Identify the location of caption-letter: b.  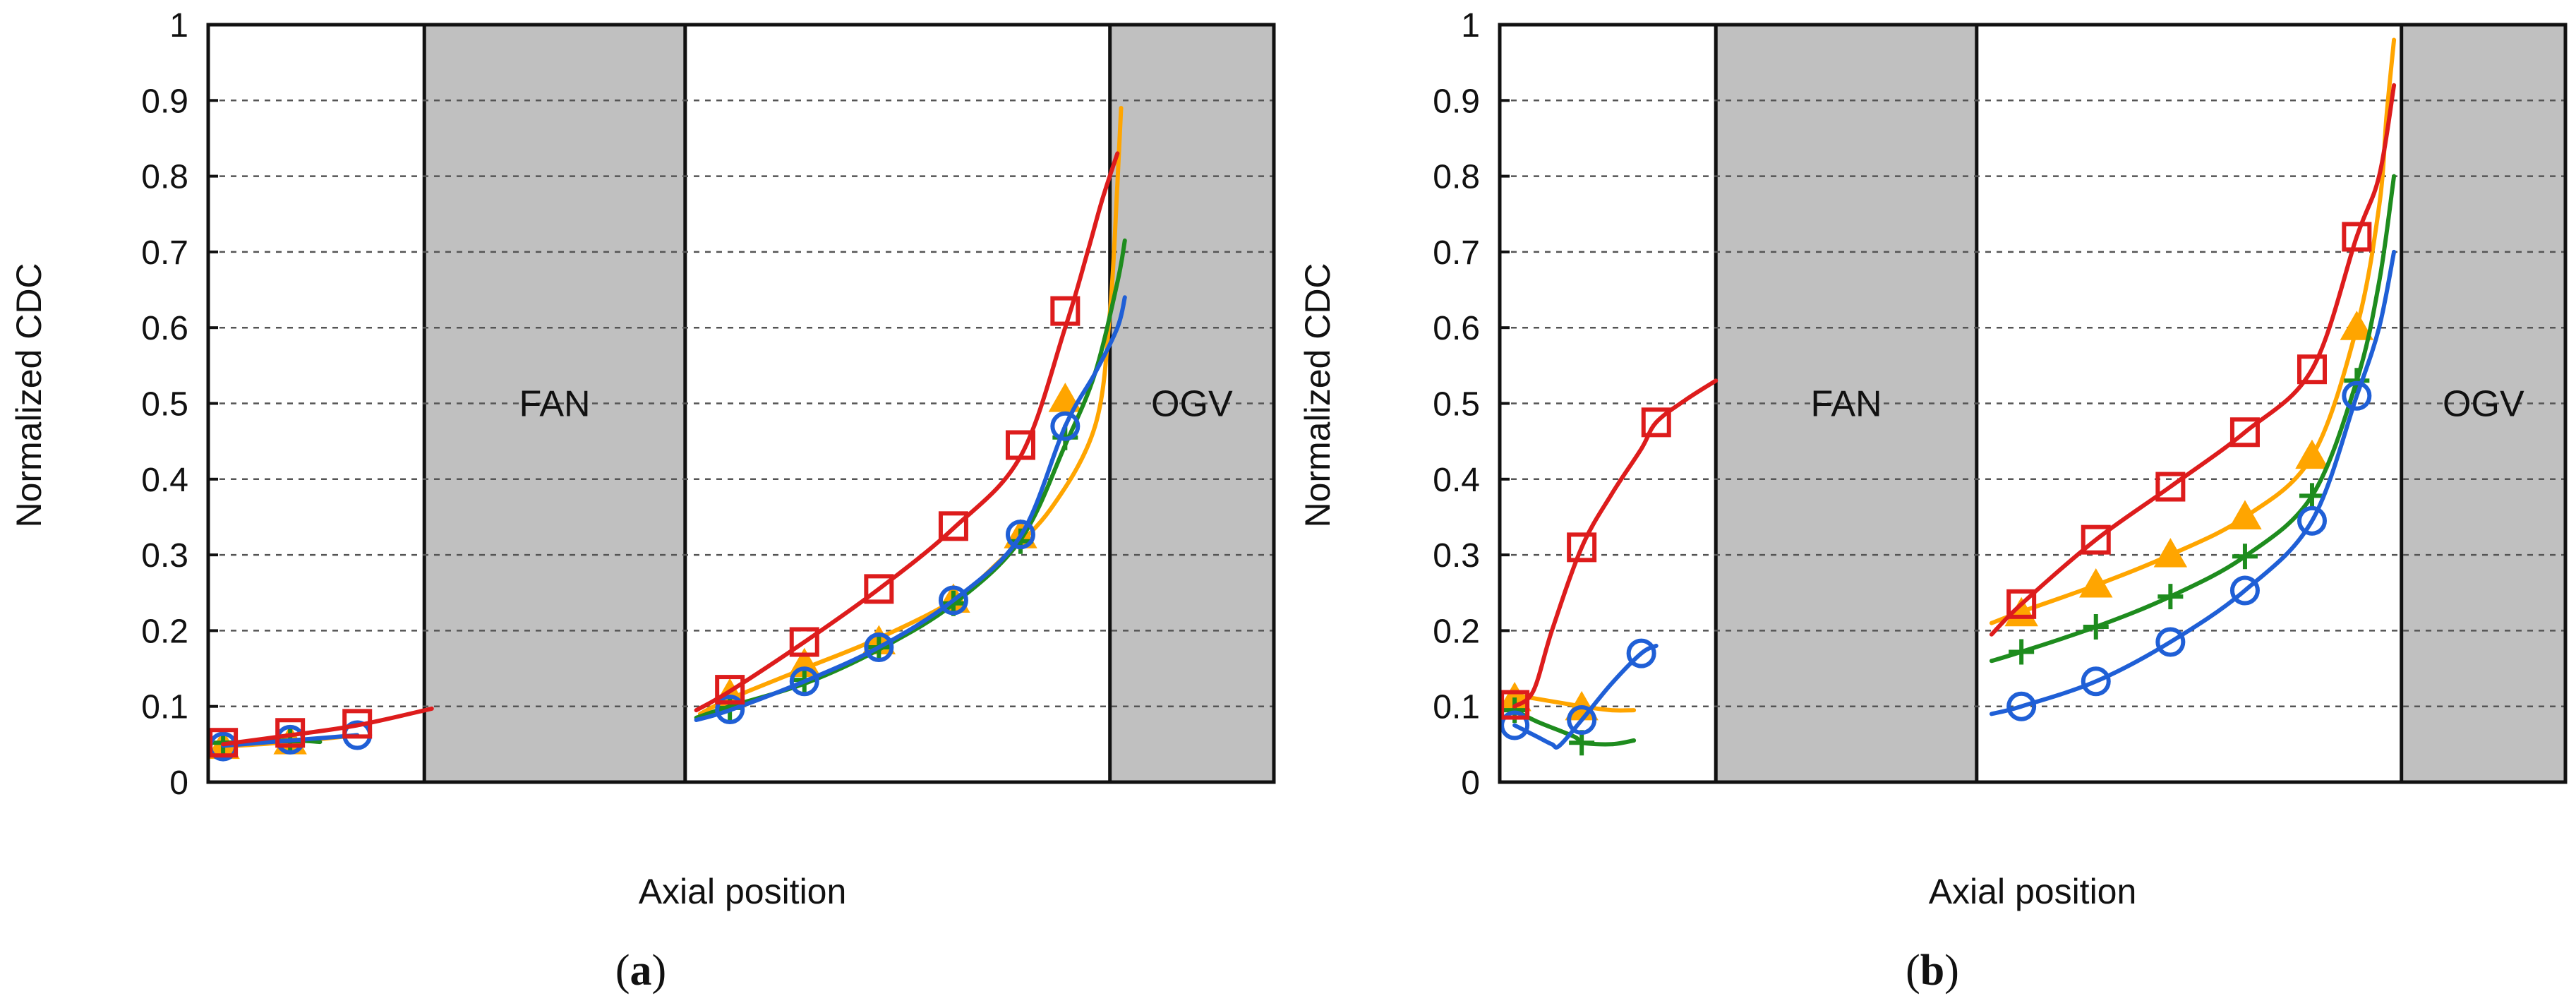
(1932, 971).